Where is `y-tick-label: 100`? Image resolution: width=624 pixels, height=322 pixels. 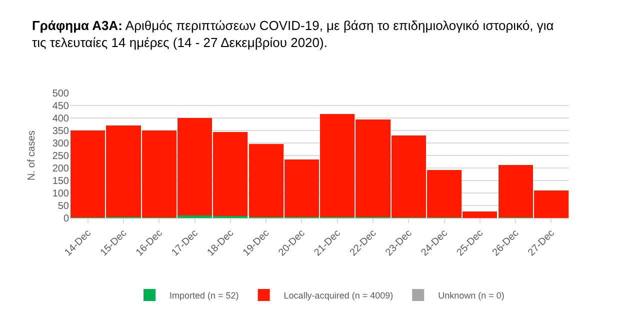 y-tick-label: 100 is located at coordinates (61, 194).